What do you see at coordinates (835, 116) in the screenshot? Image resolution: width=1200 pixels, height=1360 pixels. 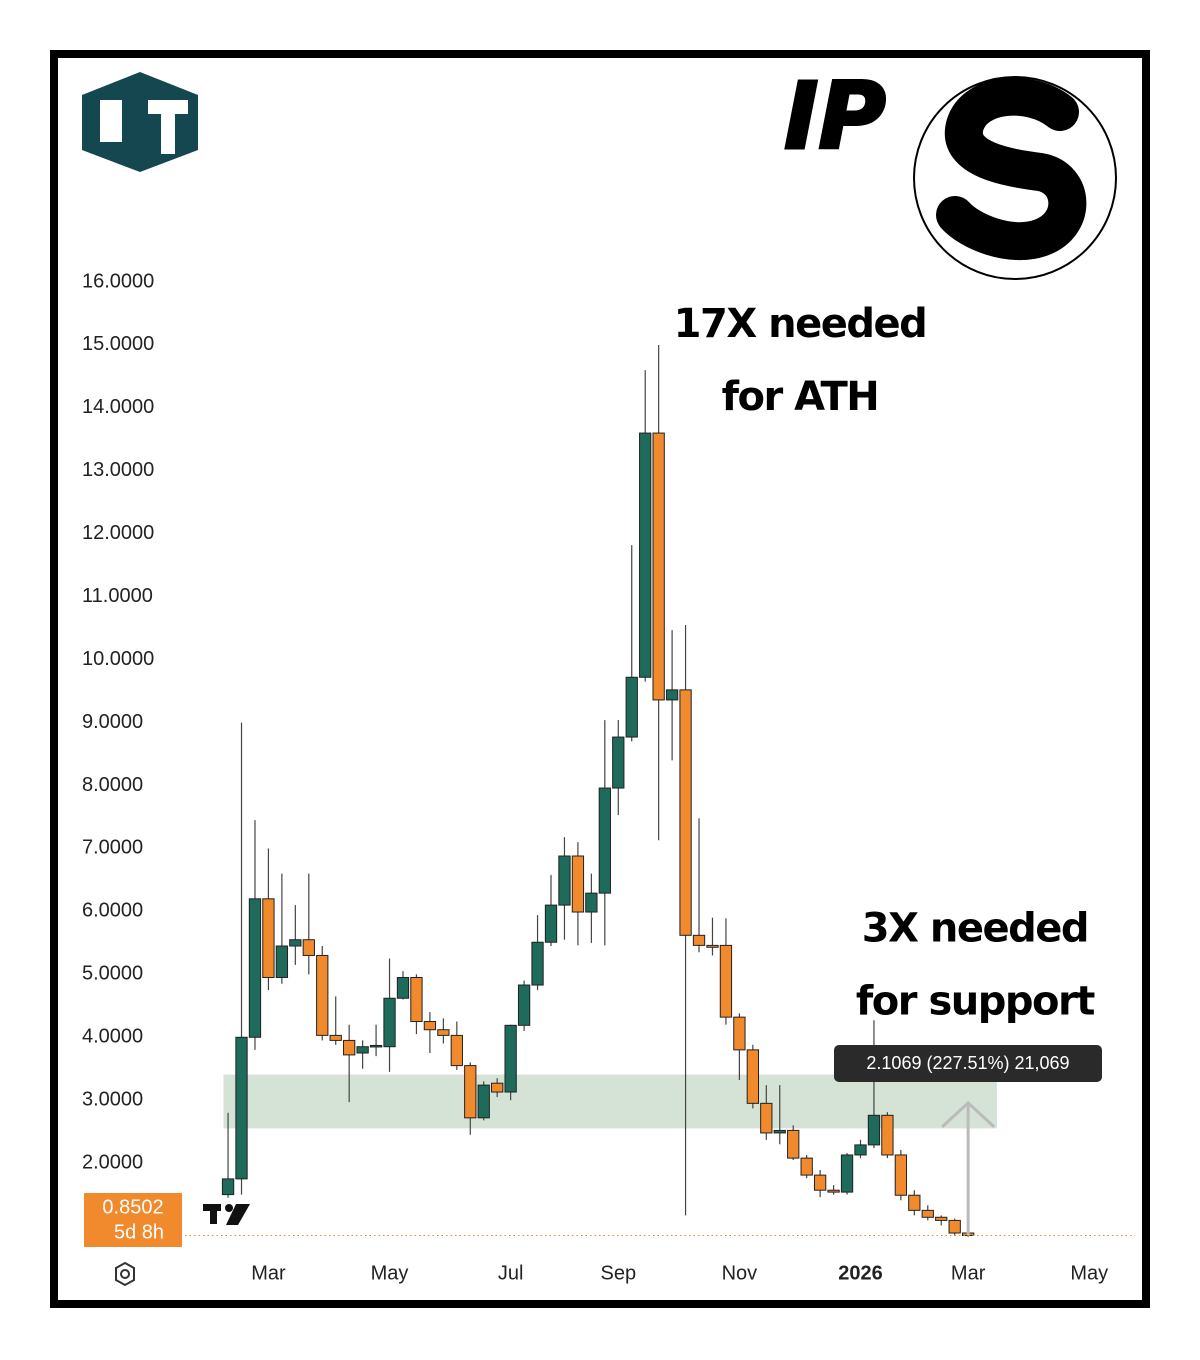 I see `brand-text: IP` at bounding box center [835, 116].